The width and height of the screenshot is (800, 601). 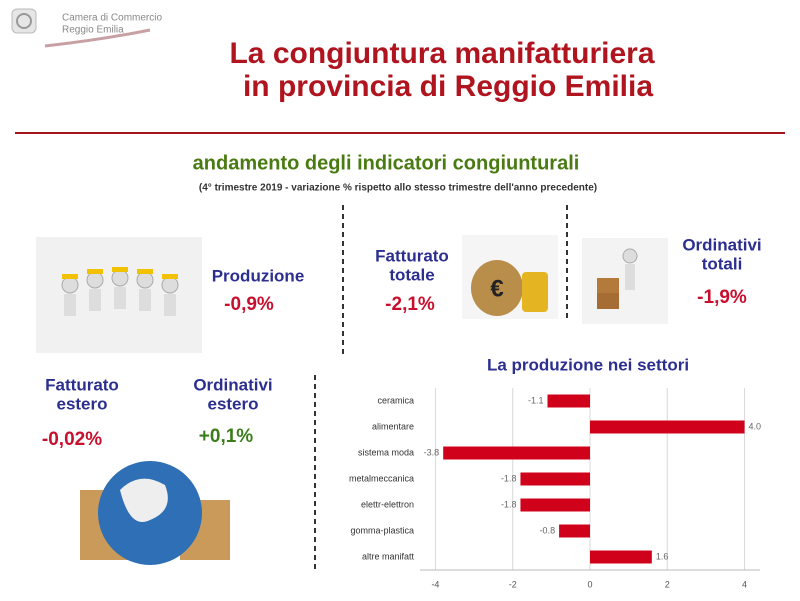 What do you see at coordinates (589, 584) in the screenshot?
I see `x-tick-label: 0` at bounding box center [589, 584].